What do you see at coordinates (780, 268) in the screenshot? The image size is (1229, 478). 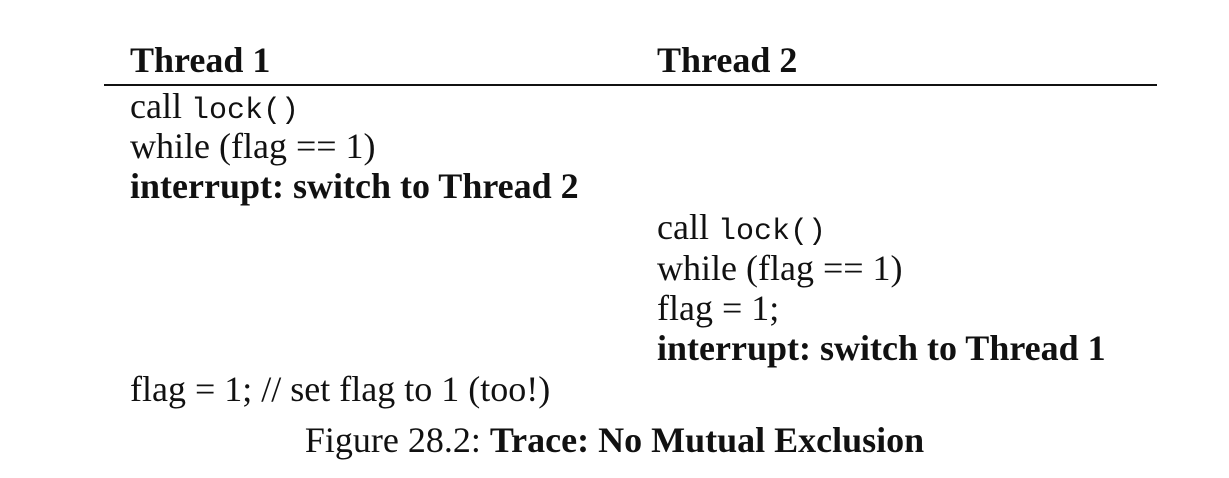 I see `trace-row-5: while (flag == 1)` at bounding box center [780, 268].